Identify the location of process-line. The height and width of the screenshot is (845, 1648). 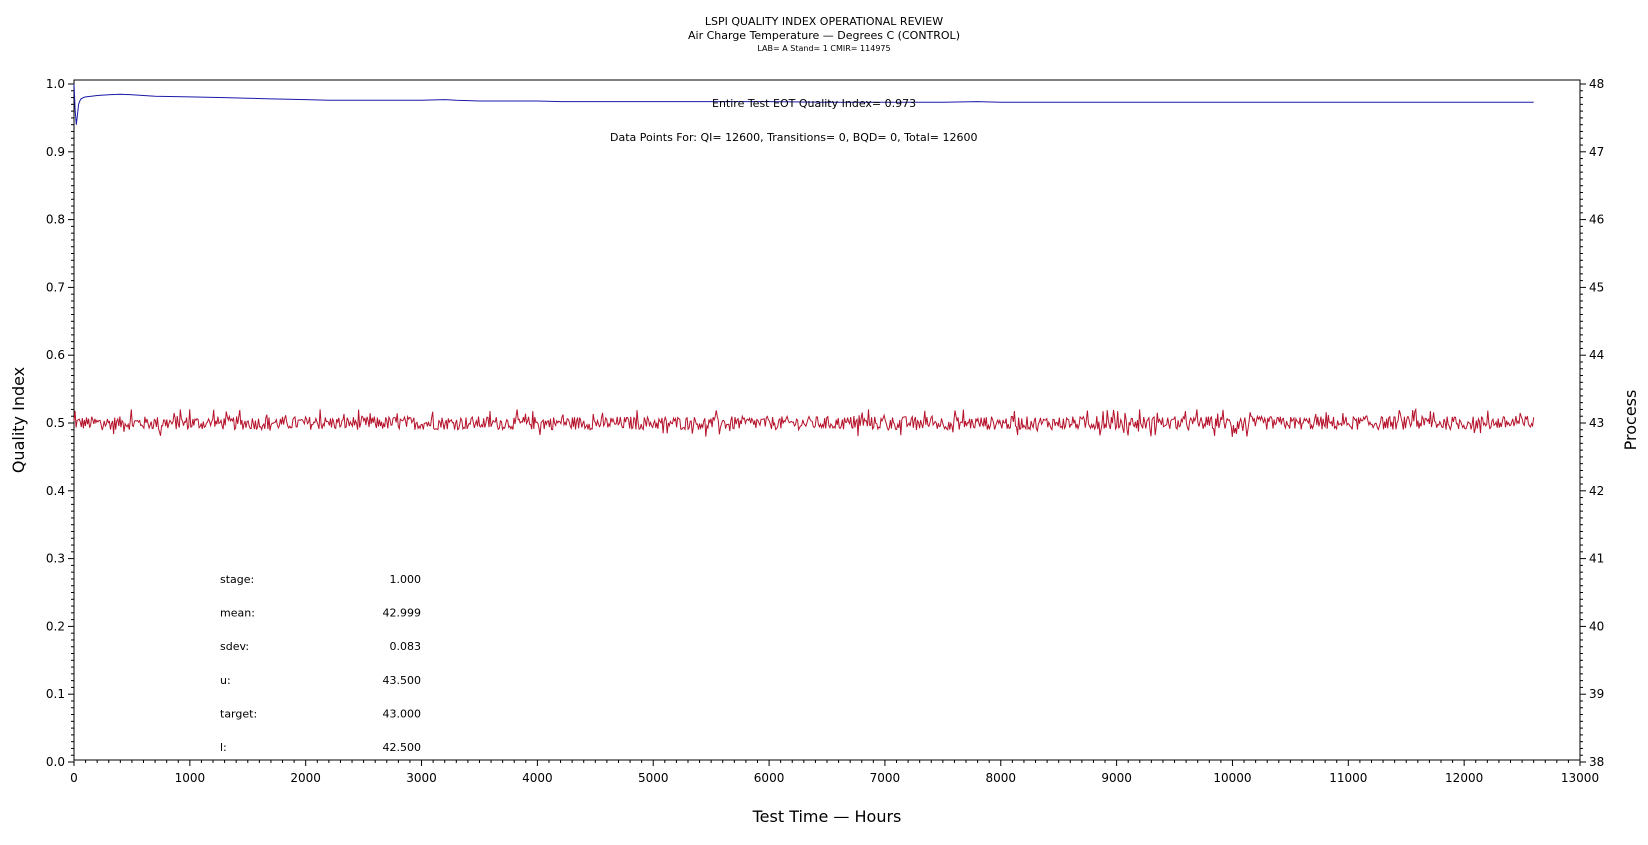
(804, 422).